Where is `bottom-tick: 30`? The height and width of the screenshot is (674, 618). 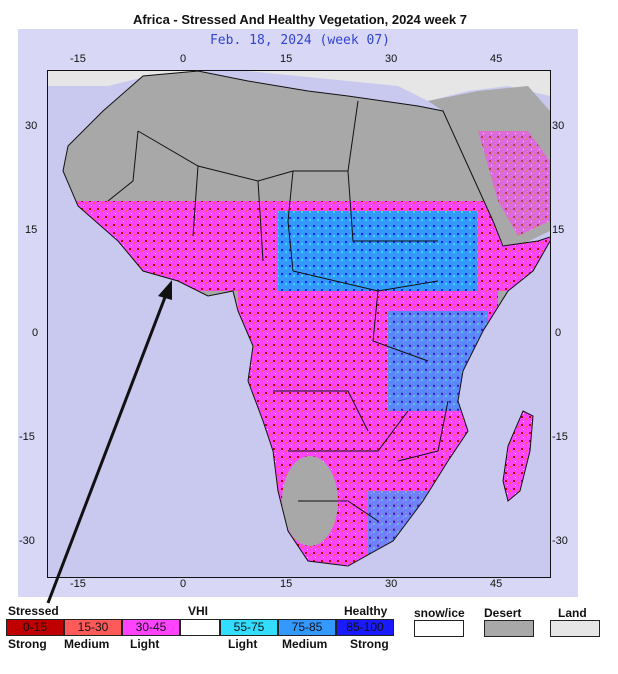
bottom-tick: 30 is located at coordinates (391, 584).